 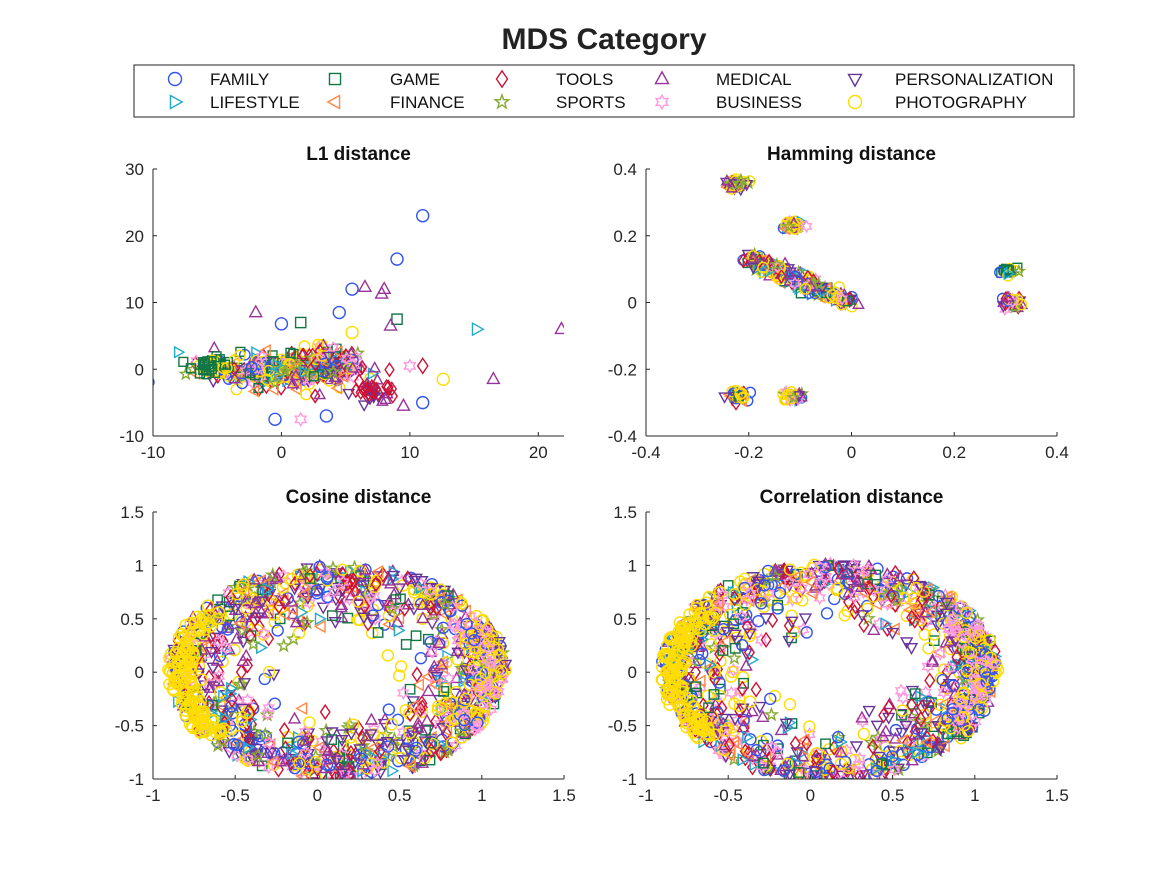 I want to click on data-point-finance, so click(x=301, y=708).